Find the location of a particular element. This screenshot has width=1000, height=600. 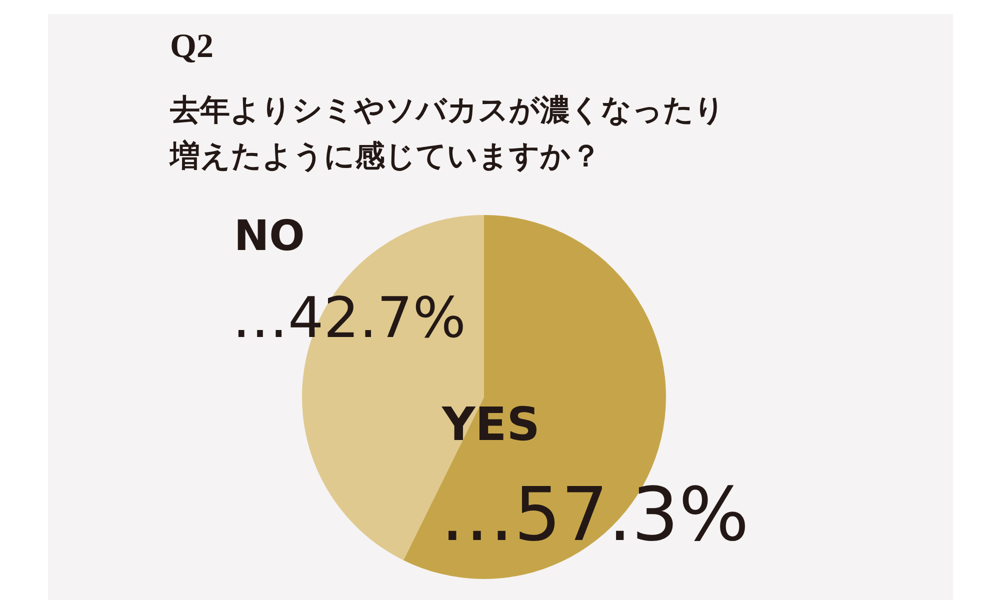

chart-title: Q2 is located at coordinates (192, 47).